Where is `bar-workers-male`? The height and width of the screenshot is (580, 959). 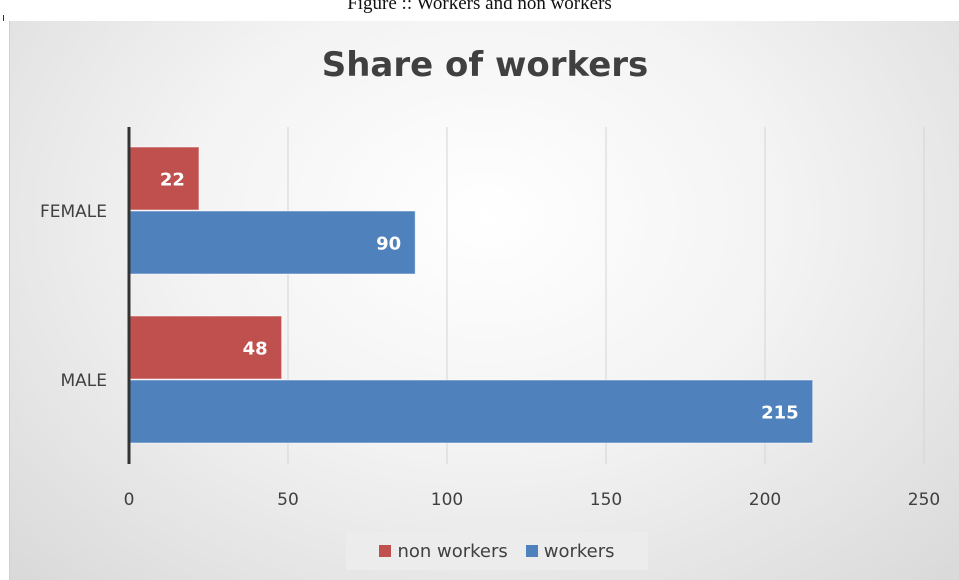
bar-workers-male is located at coordinates (471, 411).